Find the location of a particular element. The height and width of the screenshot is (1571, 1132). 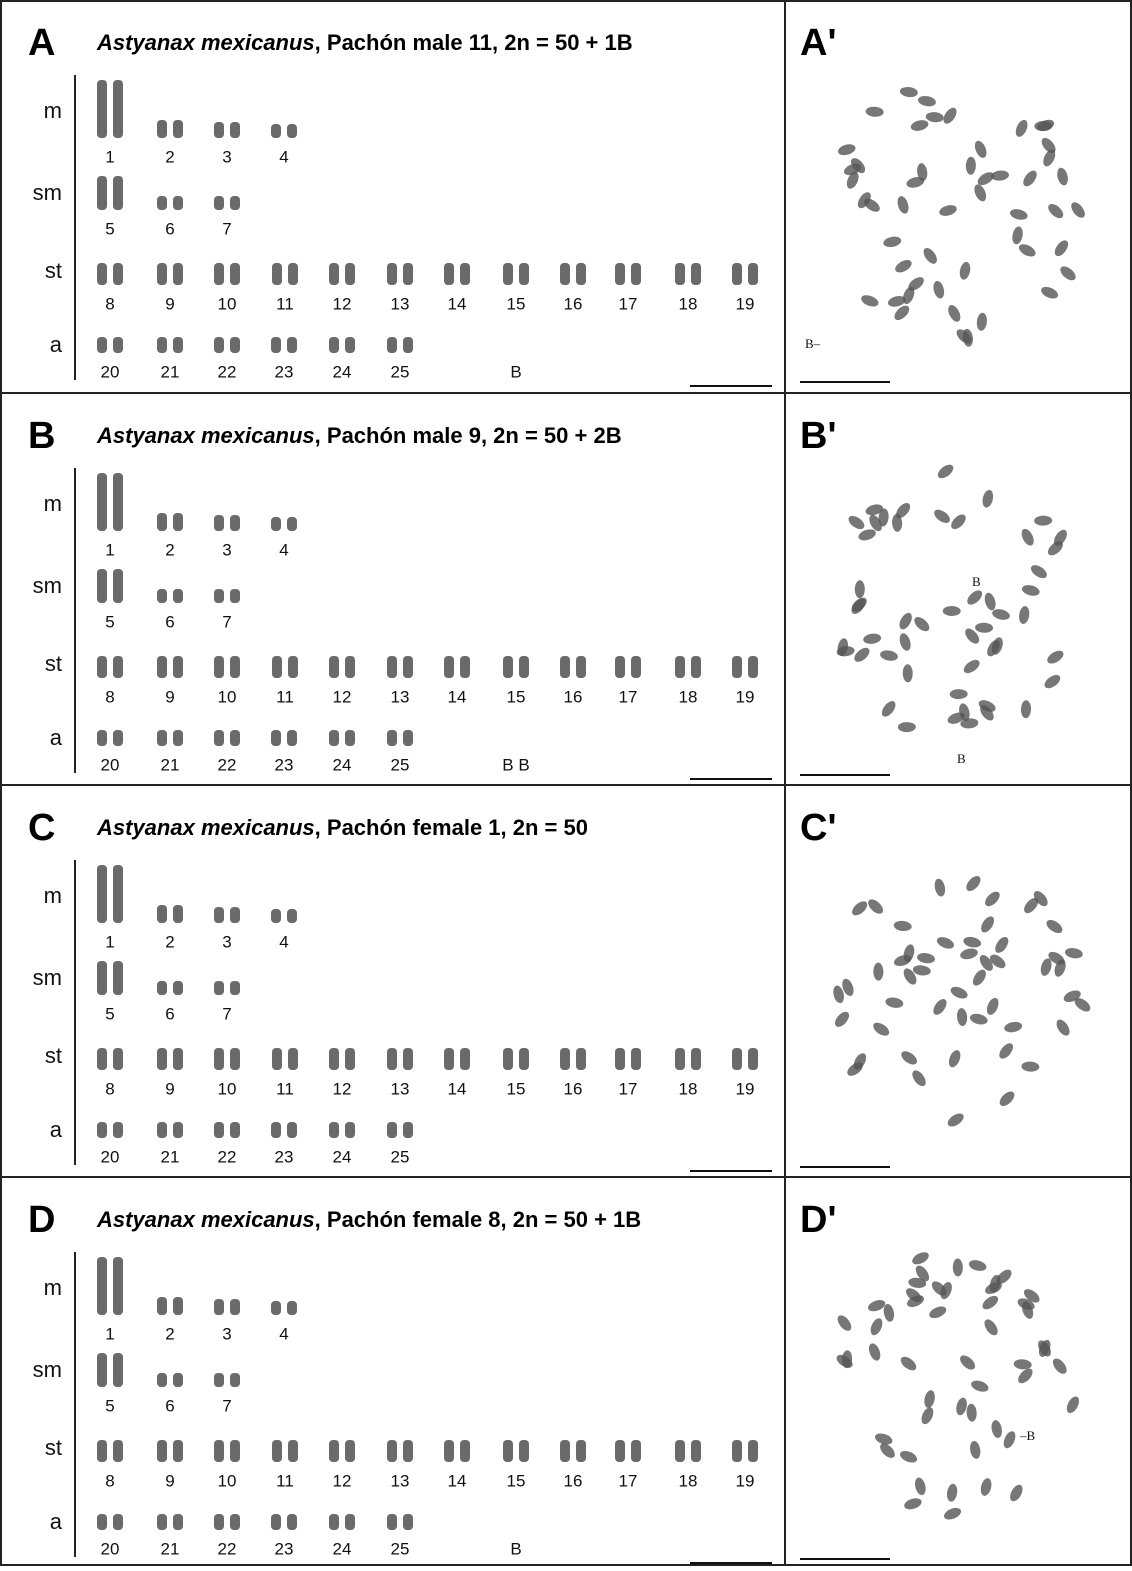

chromosome-number: 5 is located at coordinates (109, 1405).